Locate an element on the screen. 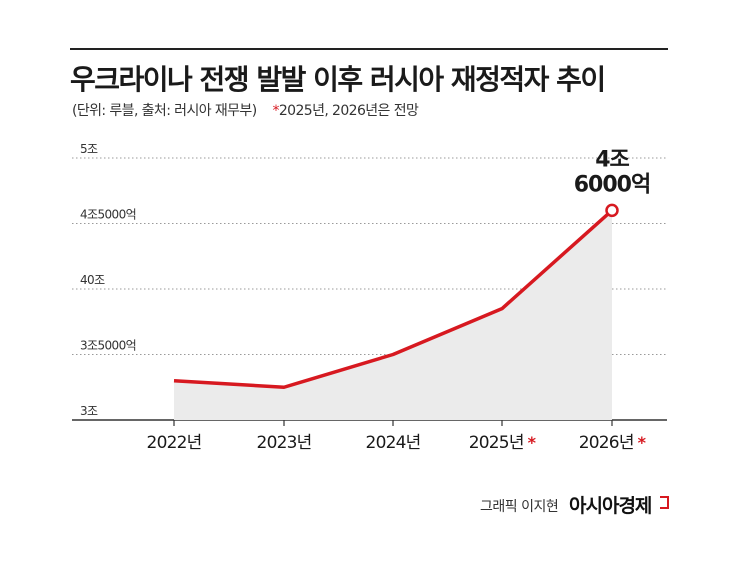 Image resolution: width=745 pixels, height=569 pixels. chart-title: 우크라이나 전쟁 발발 이후 러시아 재정적자 추이 is located at coordinates (338, 79).